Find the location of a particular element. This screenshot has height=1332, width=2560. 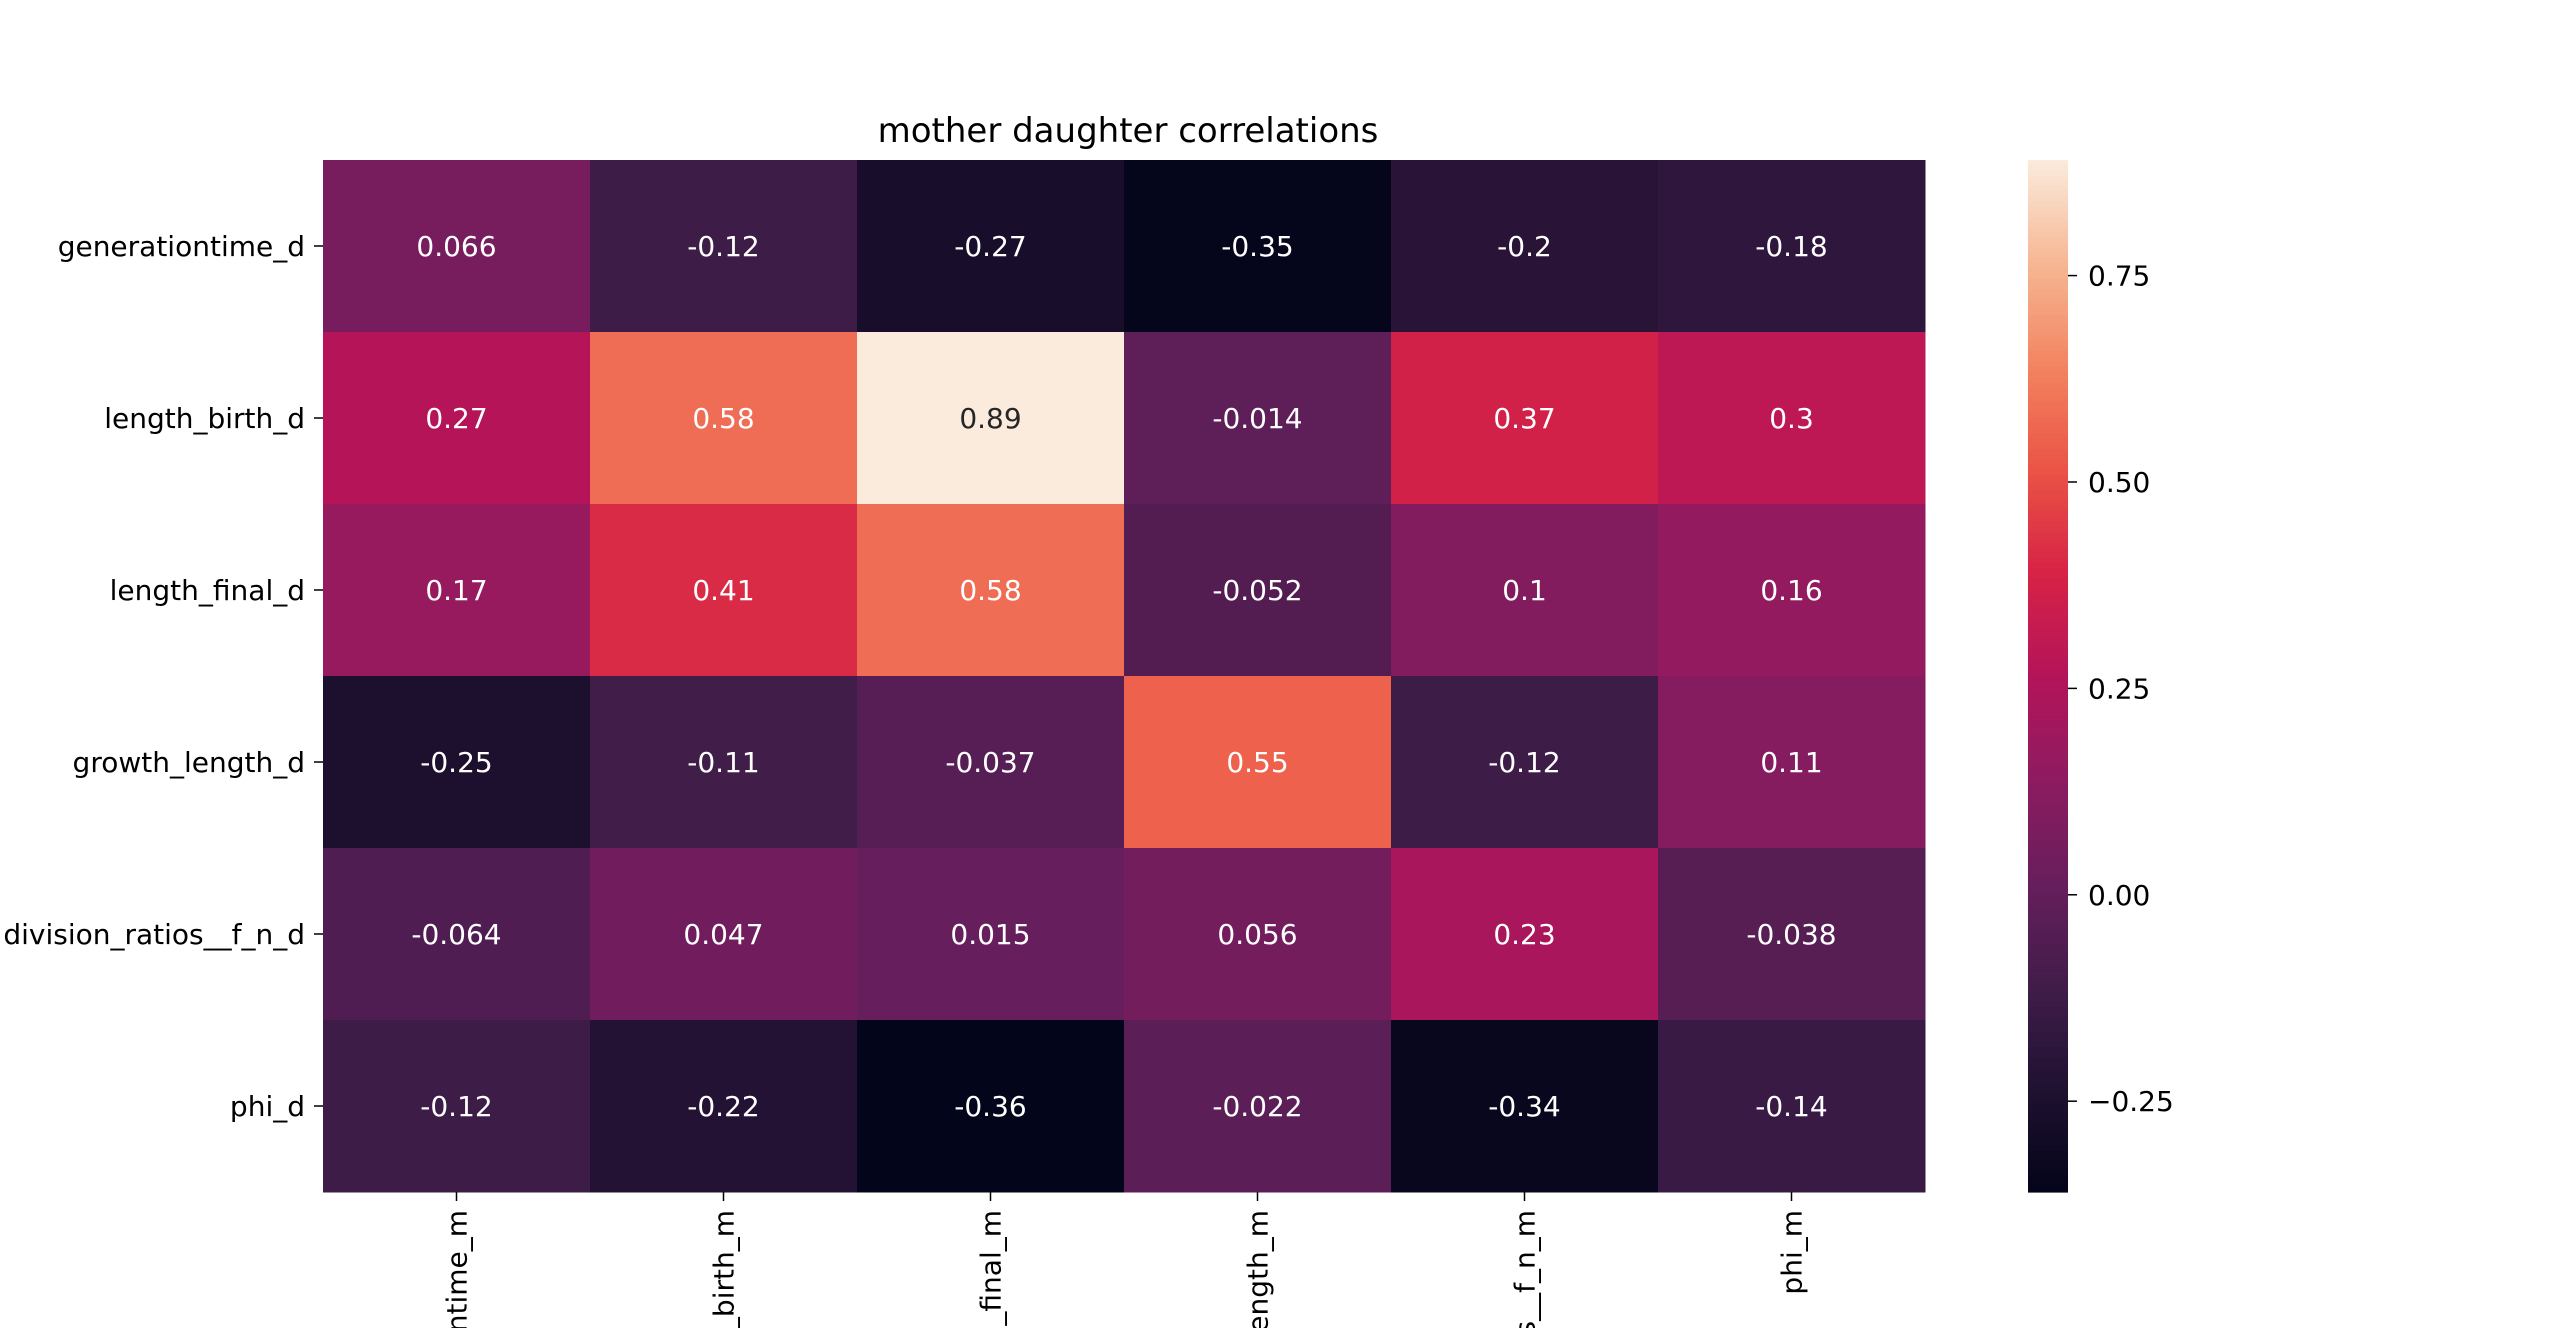

cell-value-label: 0.11 is located at coordinates (1791, 762).